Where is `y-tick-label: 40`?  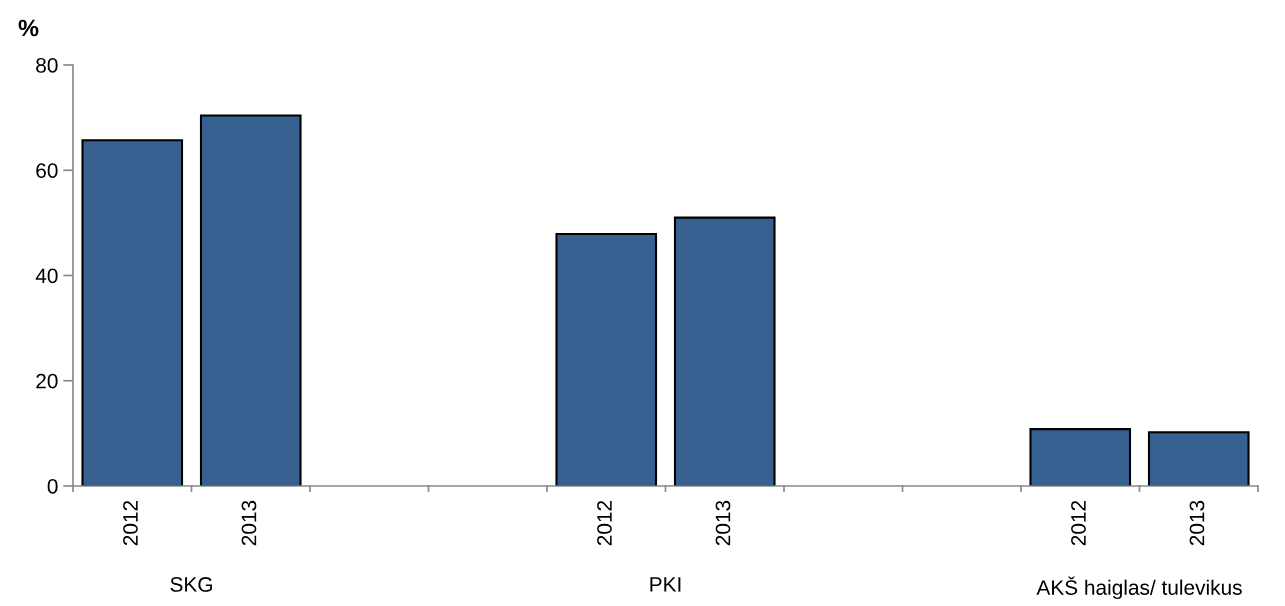
y-tick-label: 40 is located at coordinates (46, 276).